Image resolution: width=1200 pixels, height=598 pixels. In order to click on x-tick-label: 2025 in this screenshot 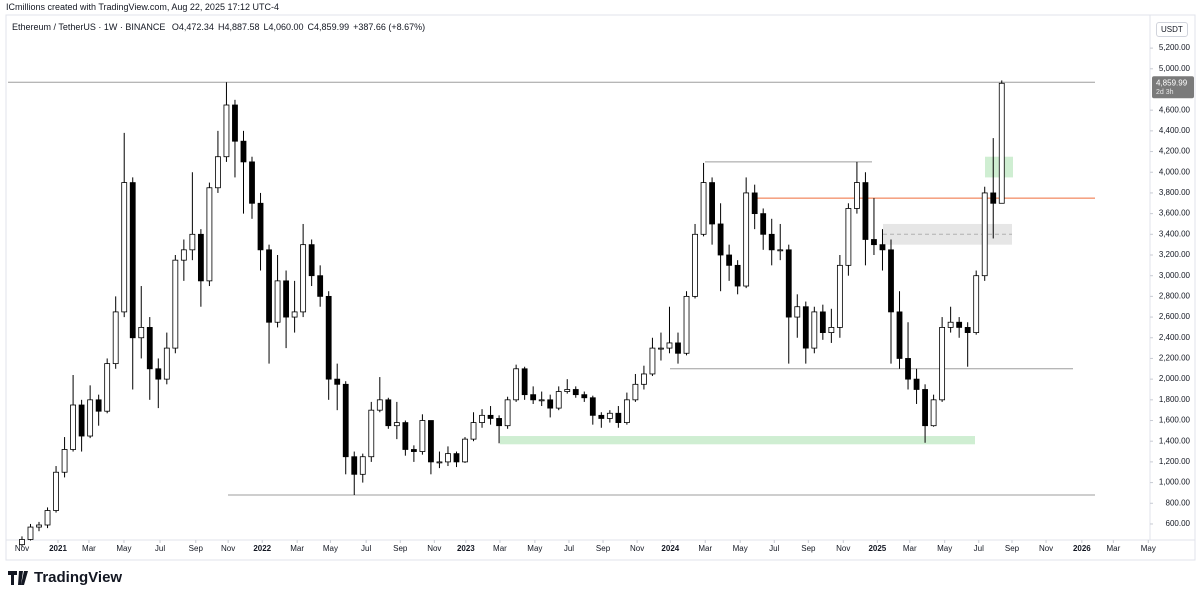, I will do `click(877, 548)`.